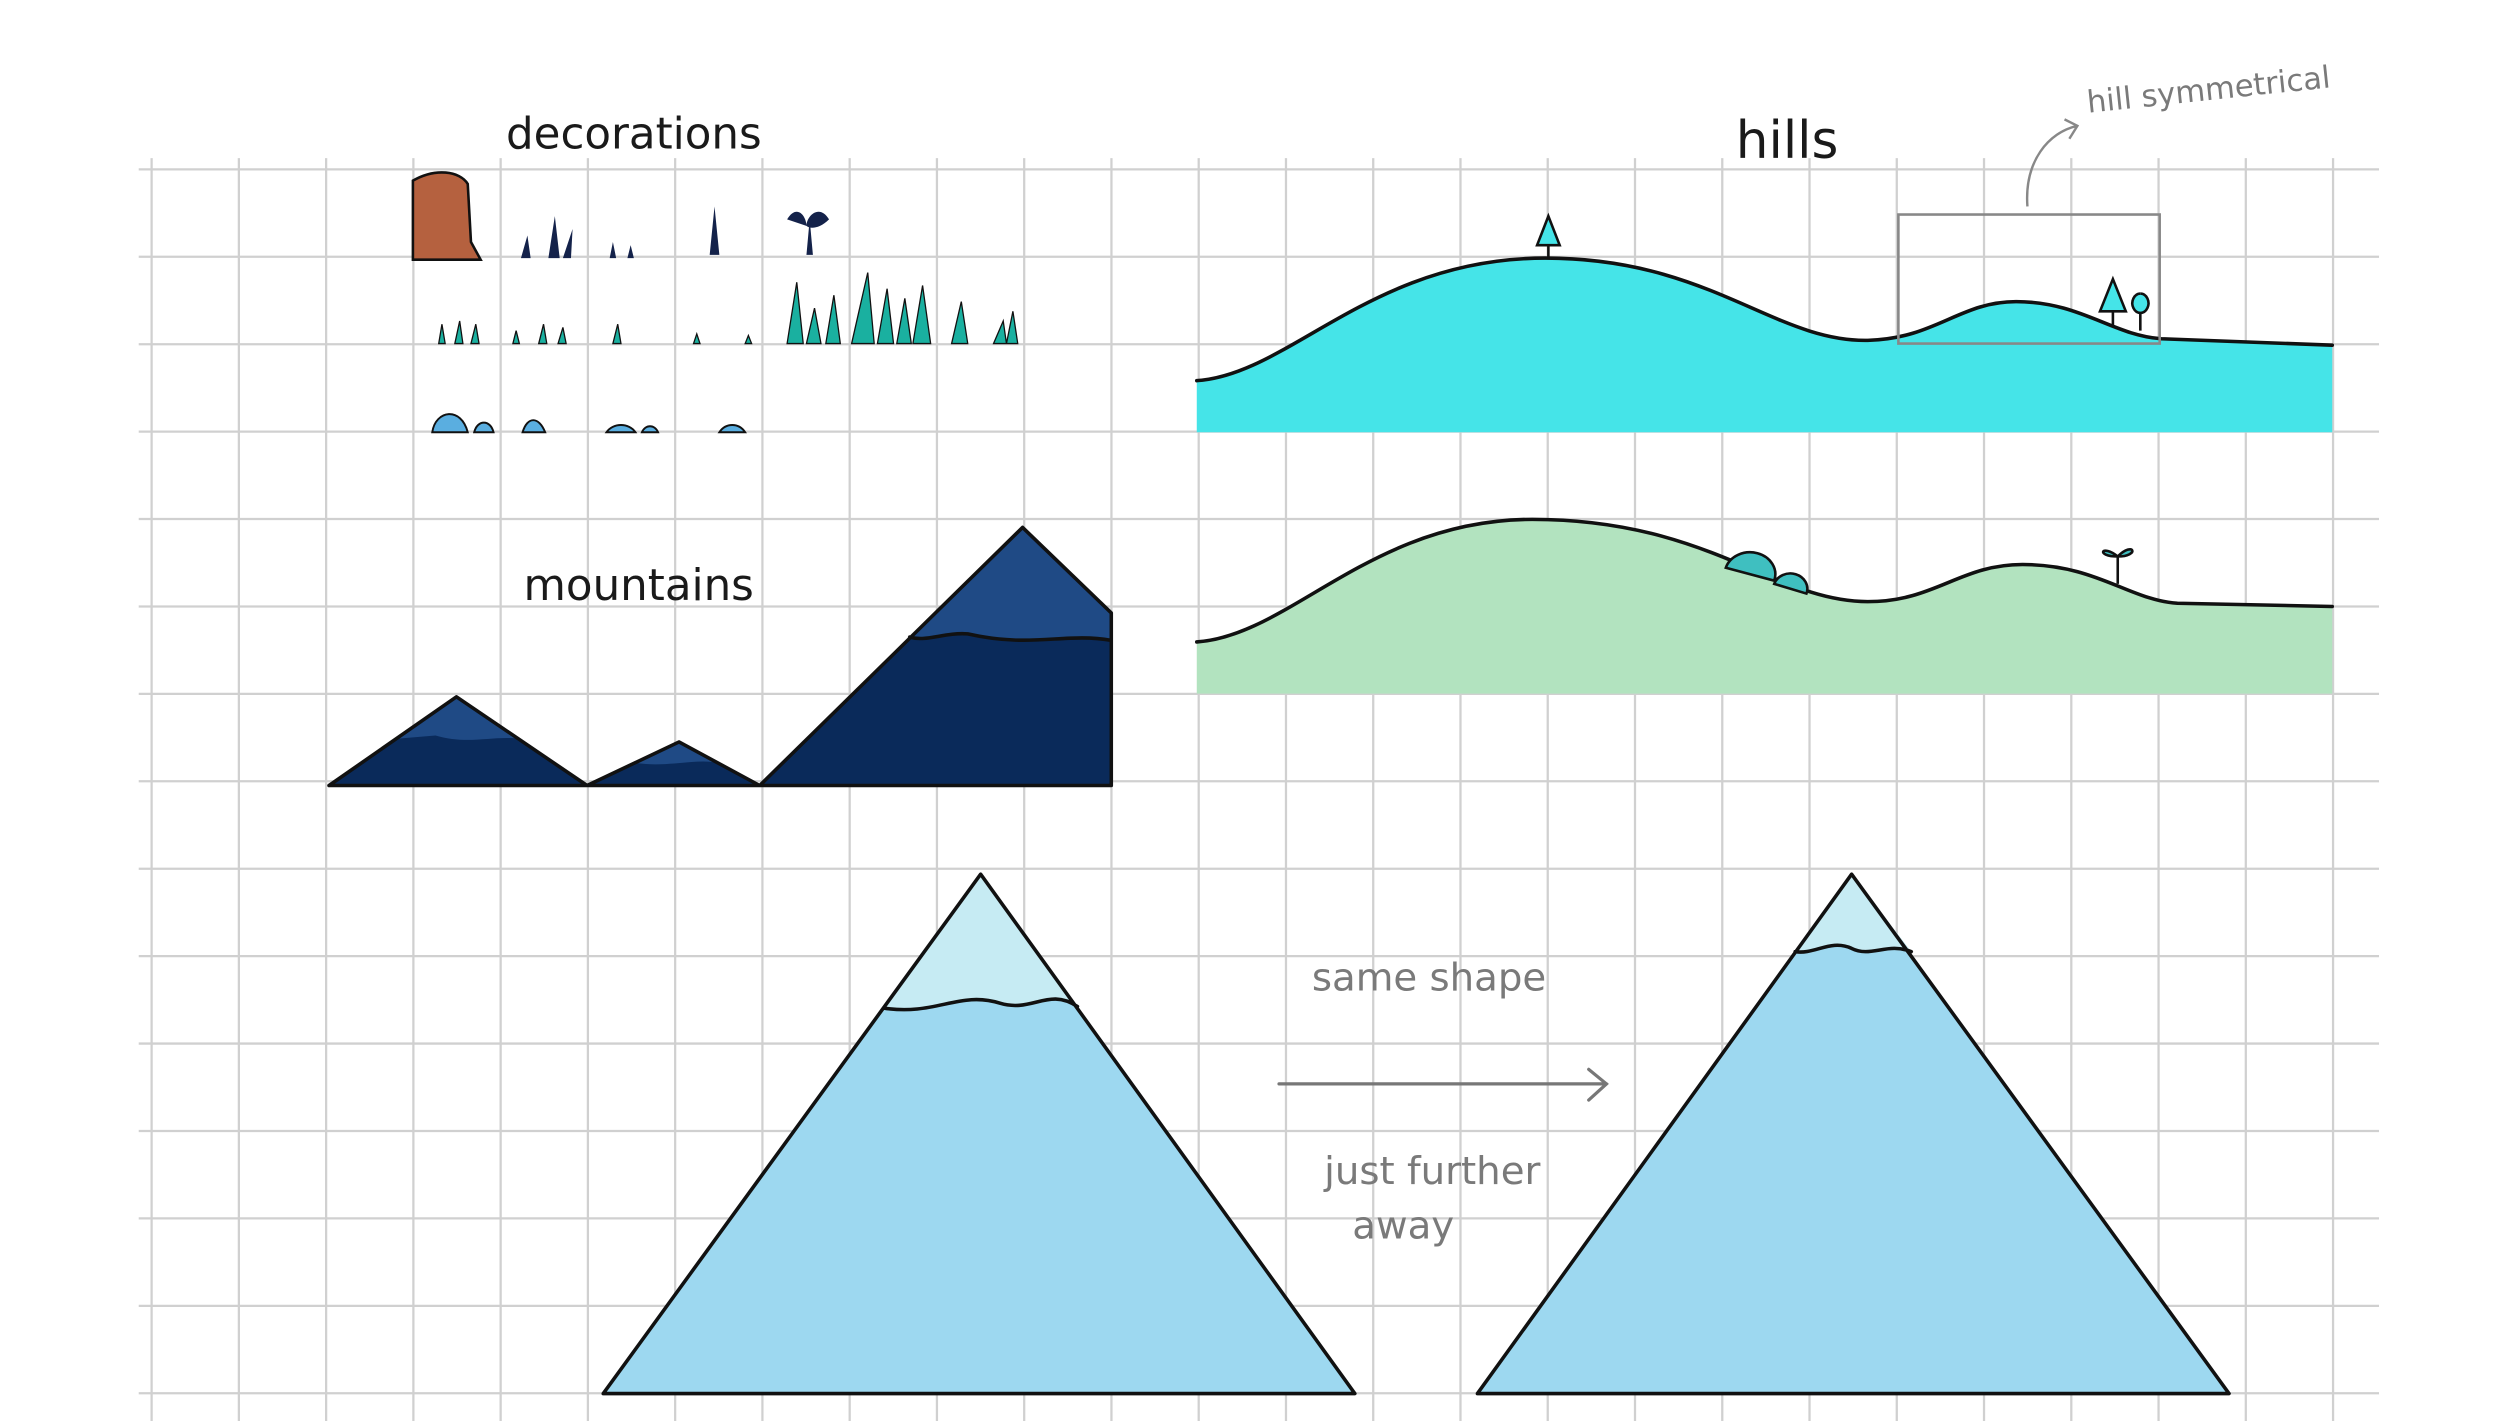  Describe the element at coordinates (447, 216) in the screenshot. I see `stump` at that location.